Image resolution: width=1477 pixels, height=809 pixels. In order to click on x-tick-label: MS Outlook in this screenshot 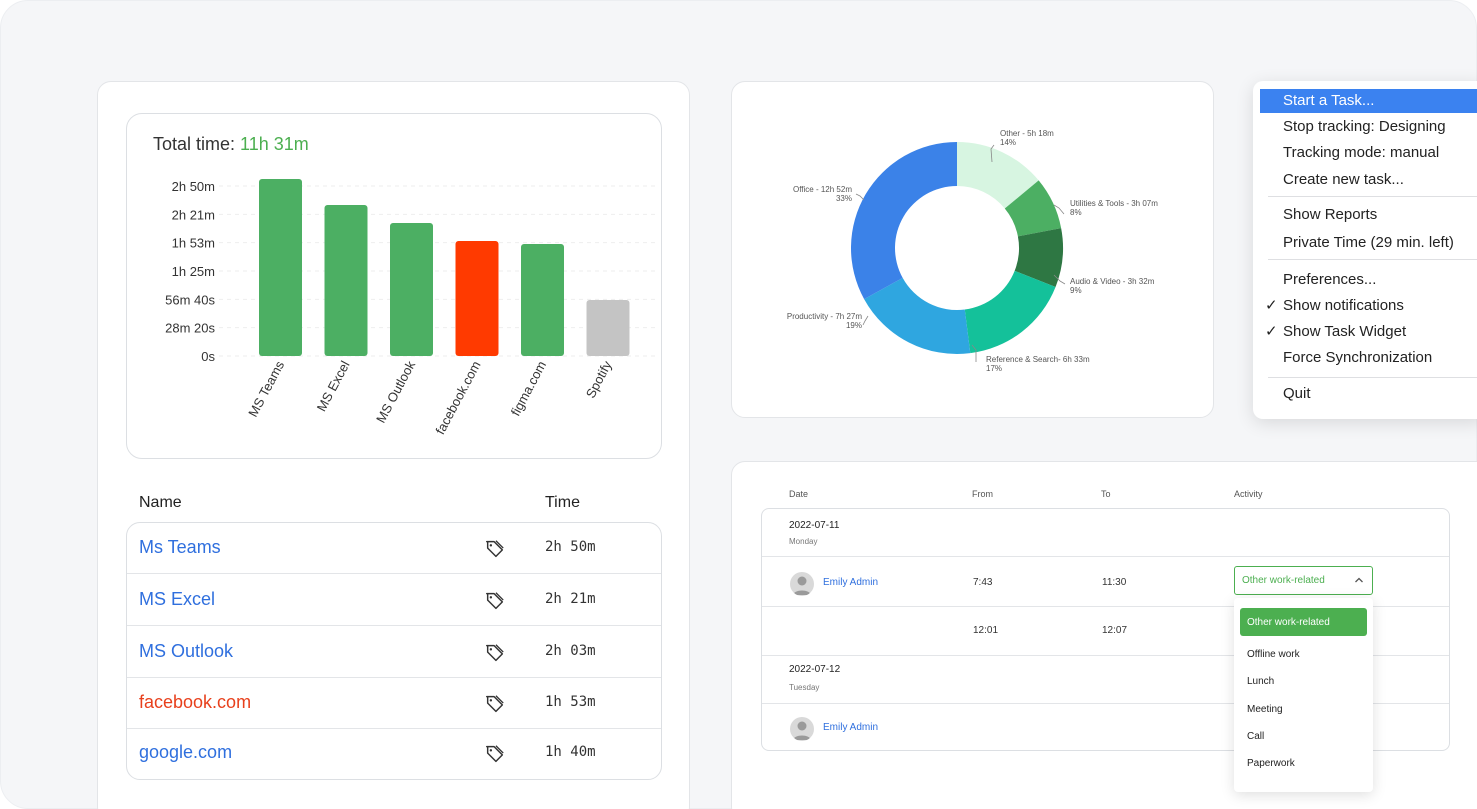, I will do `click(395, 391)`.